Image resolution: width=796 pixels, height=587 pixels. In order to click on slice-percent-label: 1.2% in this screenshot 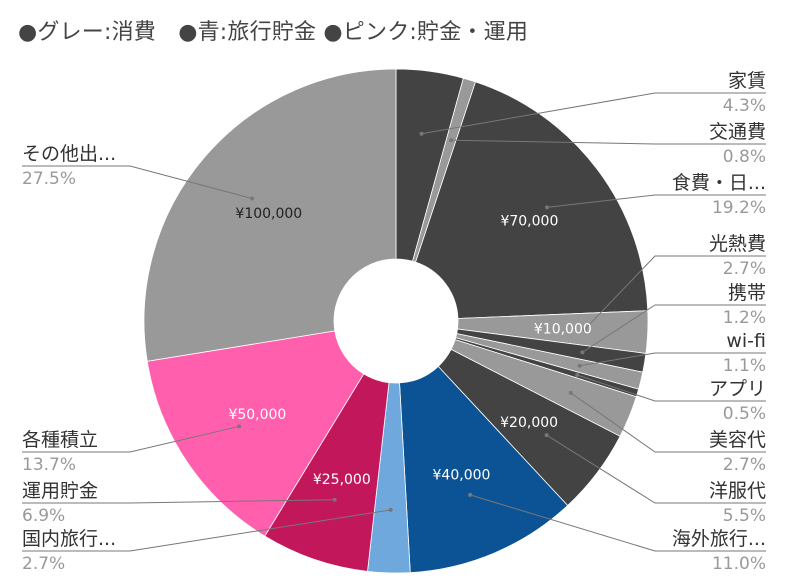, I will do `click(744, 318)`.